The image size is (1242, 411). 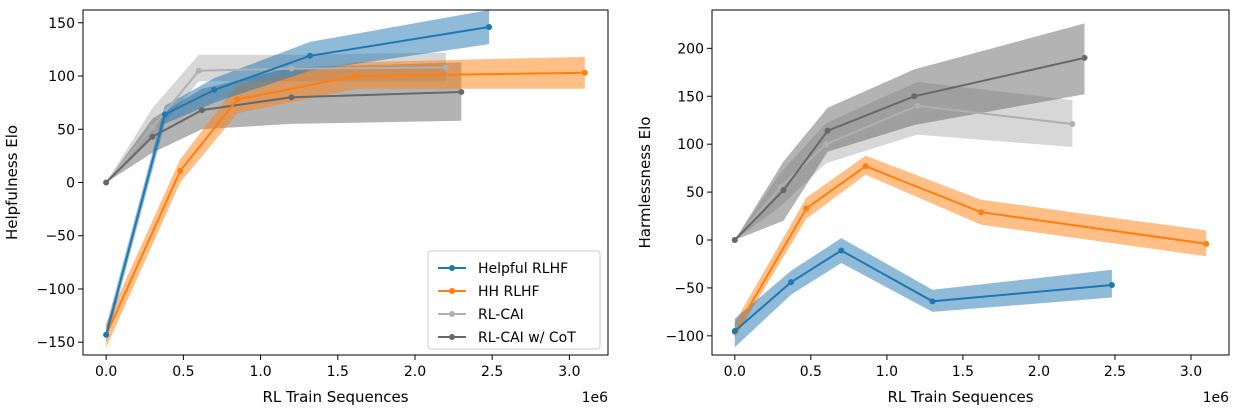 What do you see at coordinates (284, 122) in the screenshot?
I see `confidence-band-rl-cai-w-cot` at bounding box center [284, 122].